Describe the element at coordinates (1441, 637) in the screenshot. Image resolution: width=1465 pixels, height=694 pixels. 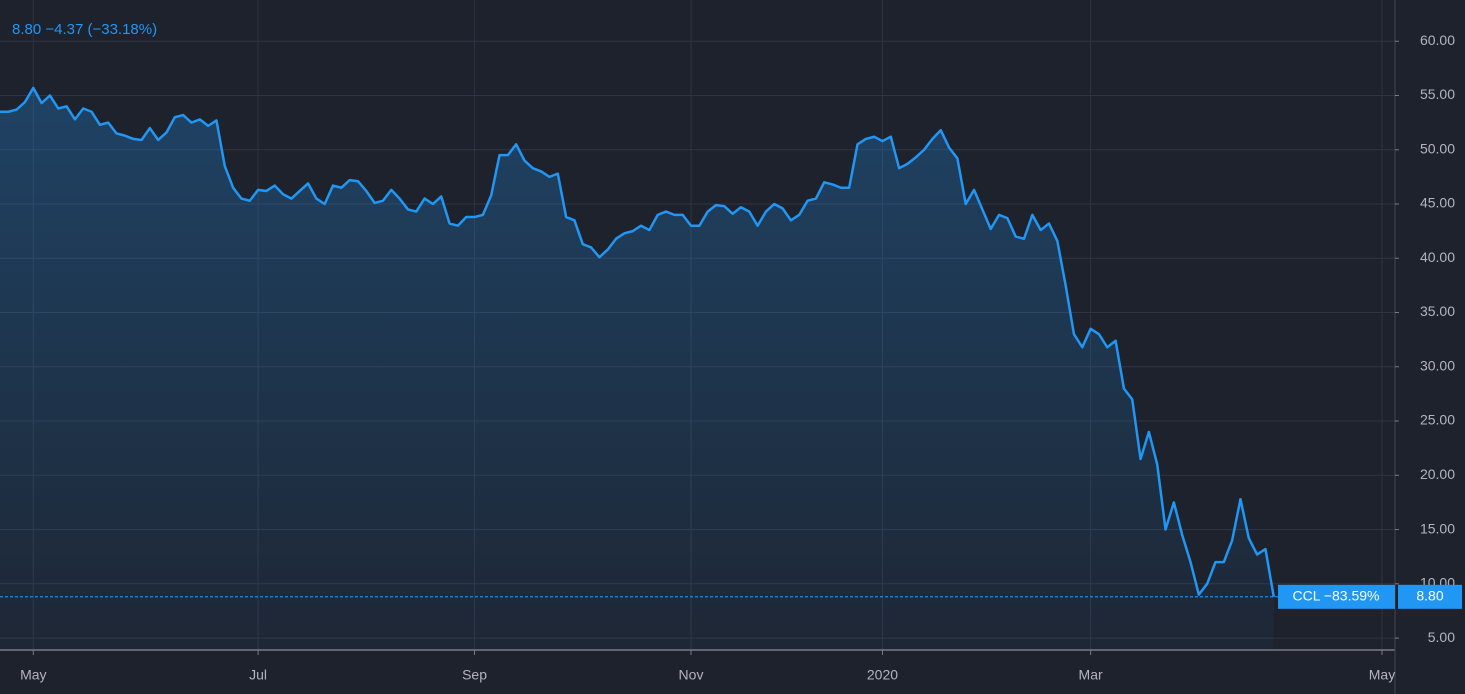
I see `y-tick-label: 5.00` at that location.